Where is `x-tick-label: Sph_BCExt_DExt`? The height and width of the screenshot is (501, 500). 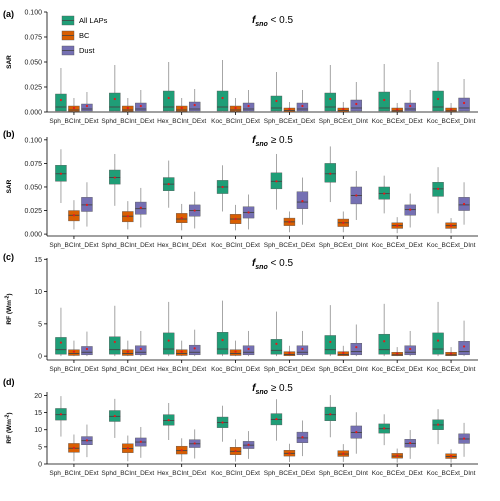 x-tick-label: Sph_BCExt_DExt is located at coordinates (289, 245).